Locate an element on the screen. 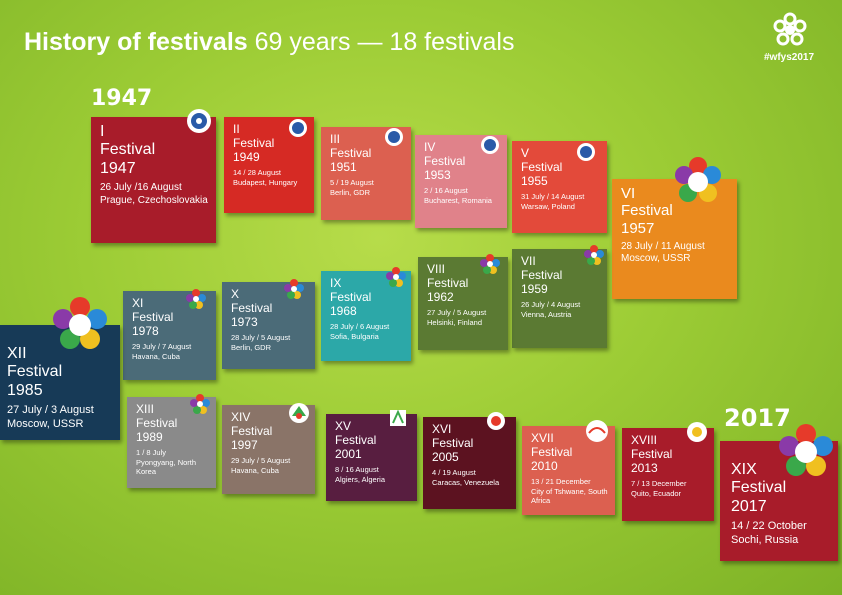  festival-1959-emblem-icon is located at coordinates (594, 255).